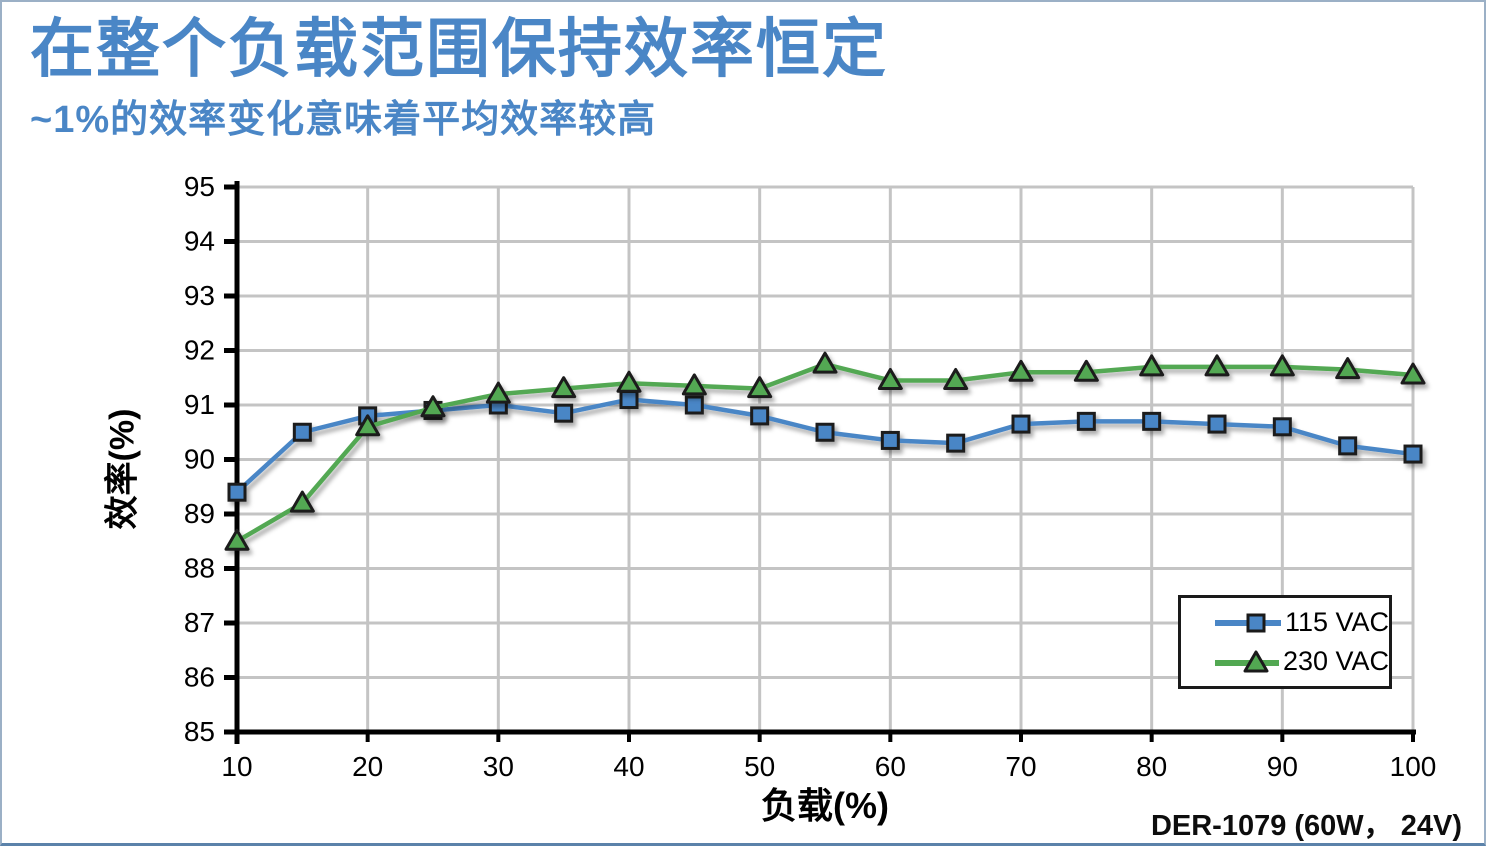 Image resolution: width=1486 pixels, height=846 pixels. Describe the element at coordinates (459, 49) in the screenshot. I see `page-title: 在整个负载范围保持效率恒定` at that location.